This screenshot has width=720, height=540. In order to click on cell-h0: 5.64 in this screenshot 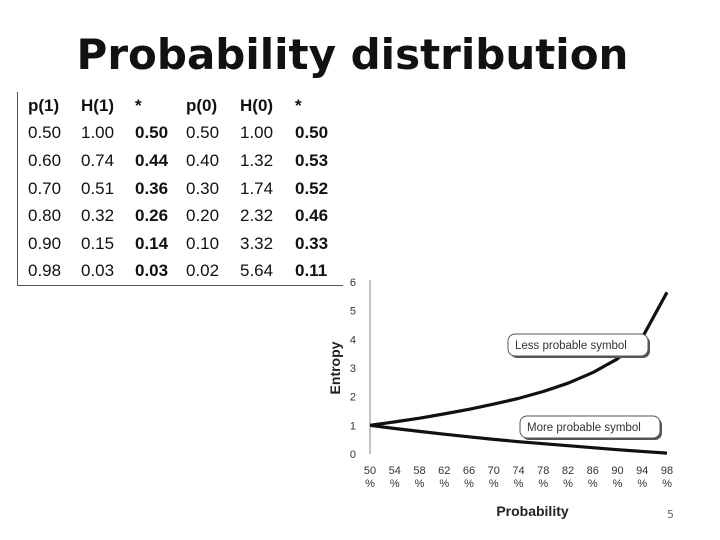, I will do `click(257, 271)`.